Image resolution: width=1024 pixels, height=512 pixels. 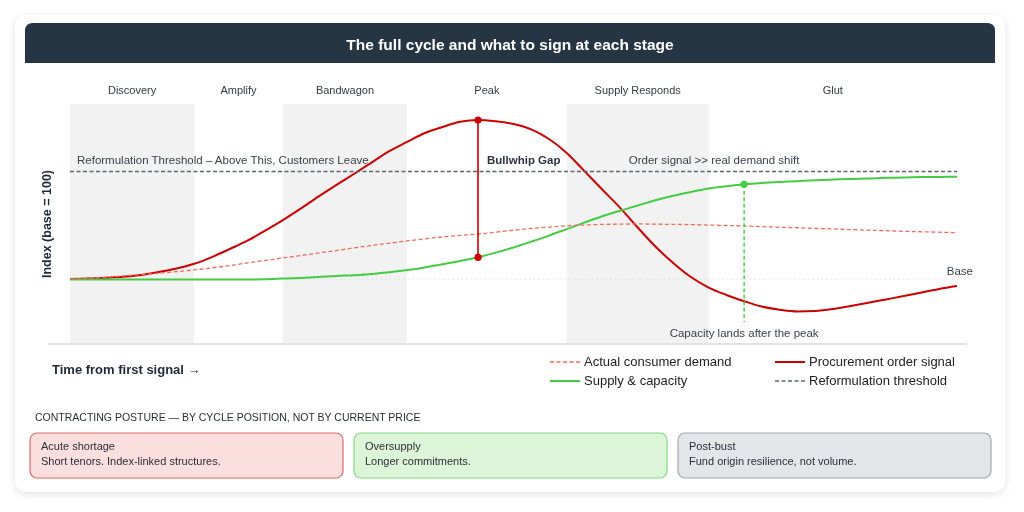 What do you see at coordinates (773, 461) in the screenshot?
I see `text: Fund origin resilience, not volume.` at bounding box center [773, 461].